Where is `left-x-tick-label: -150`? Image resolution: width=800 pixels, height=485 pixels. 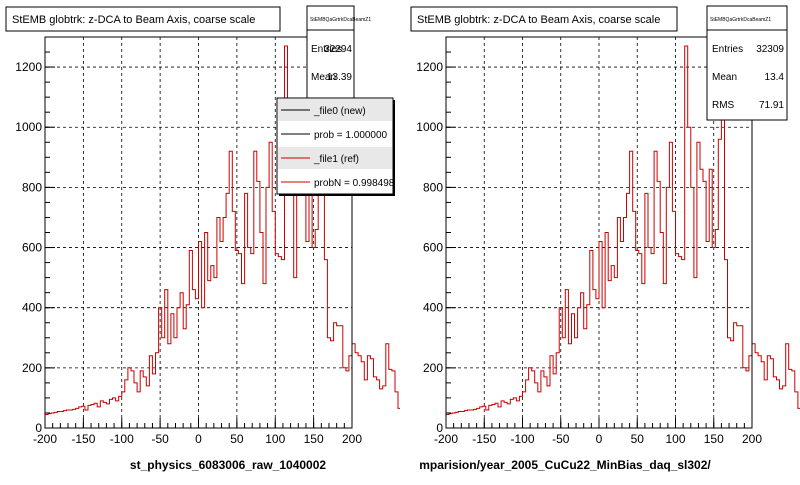 left-x-tick-label: -150 is located at coordinates (83, 439).